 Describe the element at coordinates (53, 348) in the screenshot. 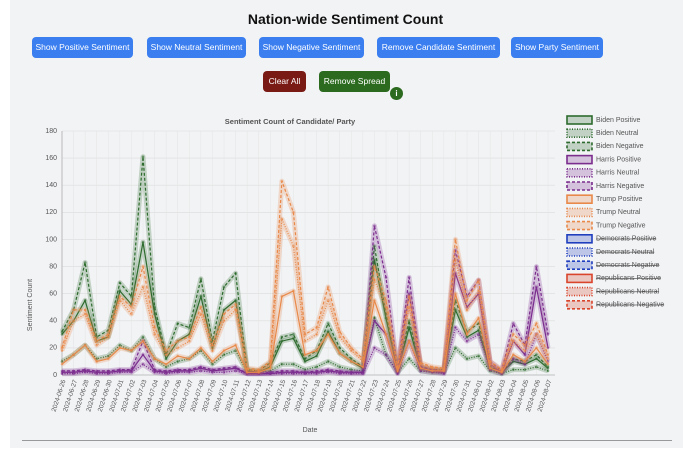

I see `y-tick-label: 20` at that location.